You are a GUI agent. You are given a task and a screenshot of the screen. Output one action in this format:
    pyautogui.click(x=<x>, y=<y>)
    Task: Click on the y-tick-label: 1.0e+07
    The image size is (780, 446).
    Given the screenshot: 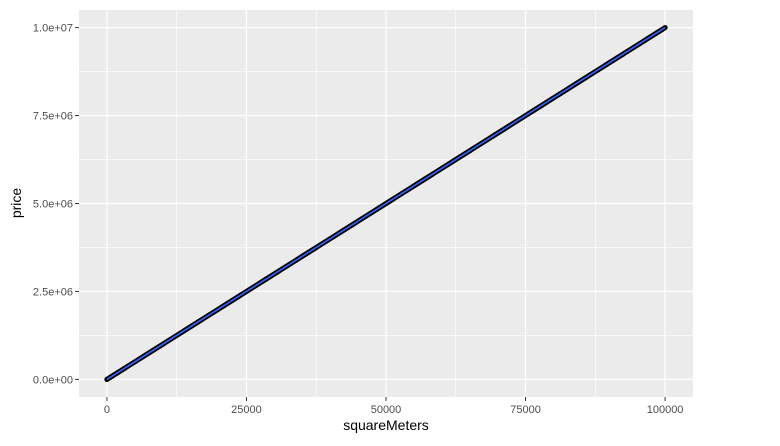 What is the action you would take?
    pyautogui.click(x=53, y=29)
    